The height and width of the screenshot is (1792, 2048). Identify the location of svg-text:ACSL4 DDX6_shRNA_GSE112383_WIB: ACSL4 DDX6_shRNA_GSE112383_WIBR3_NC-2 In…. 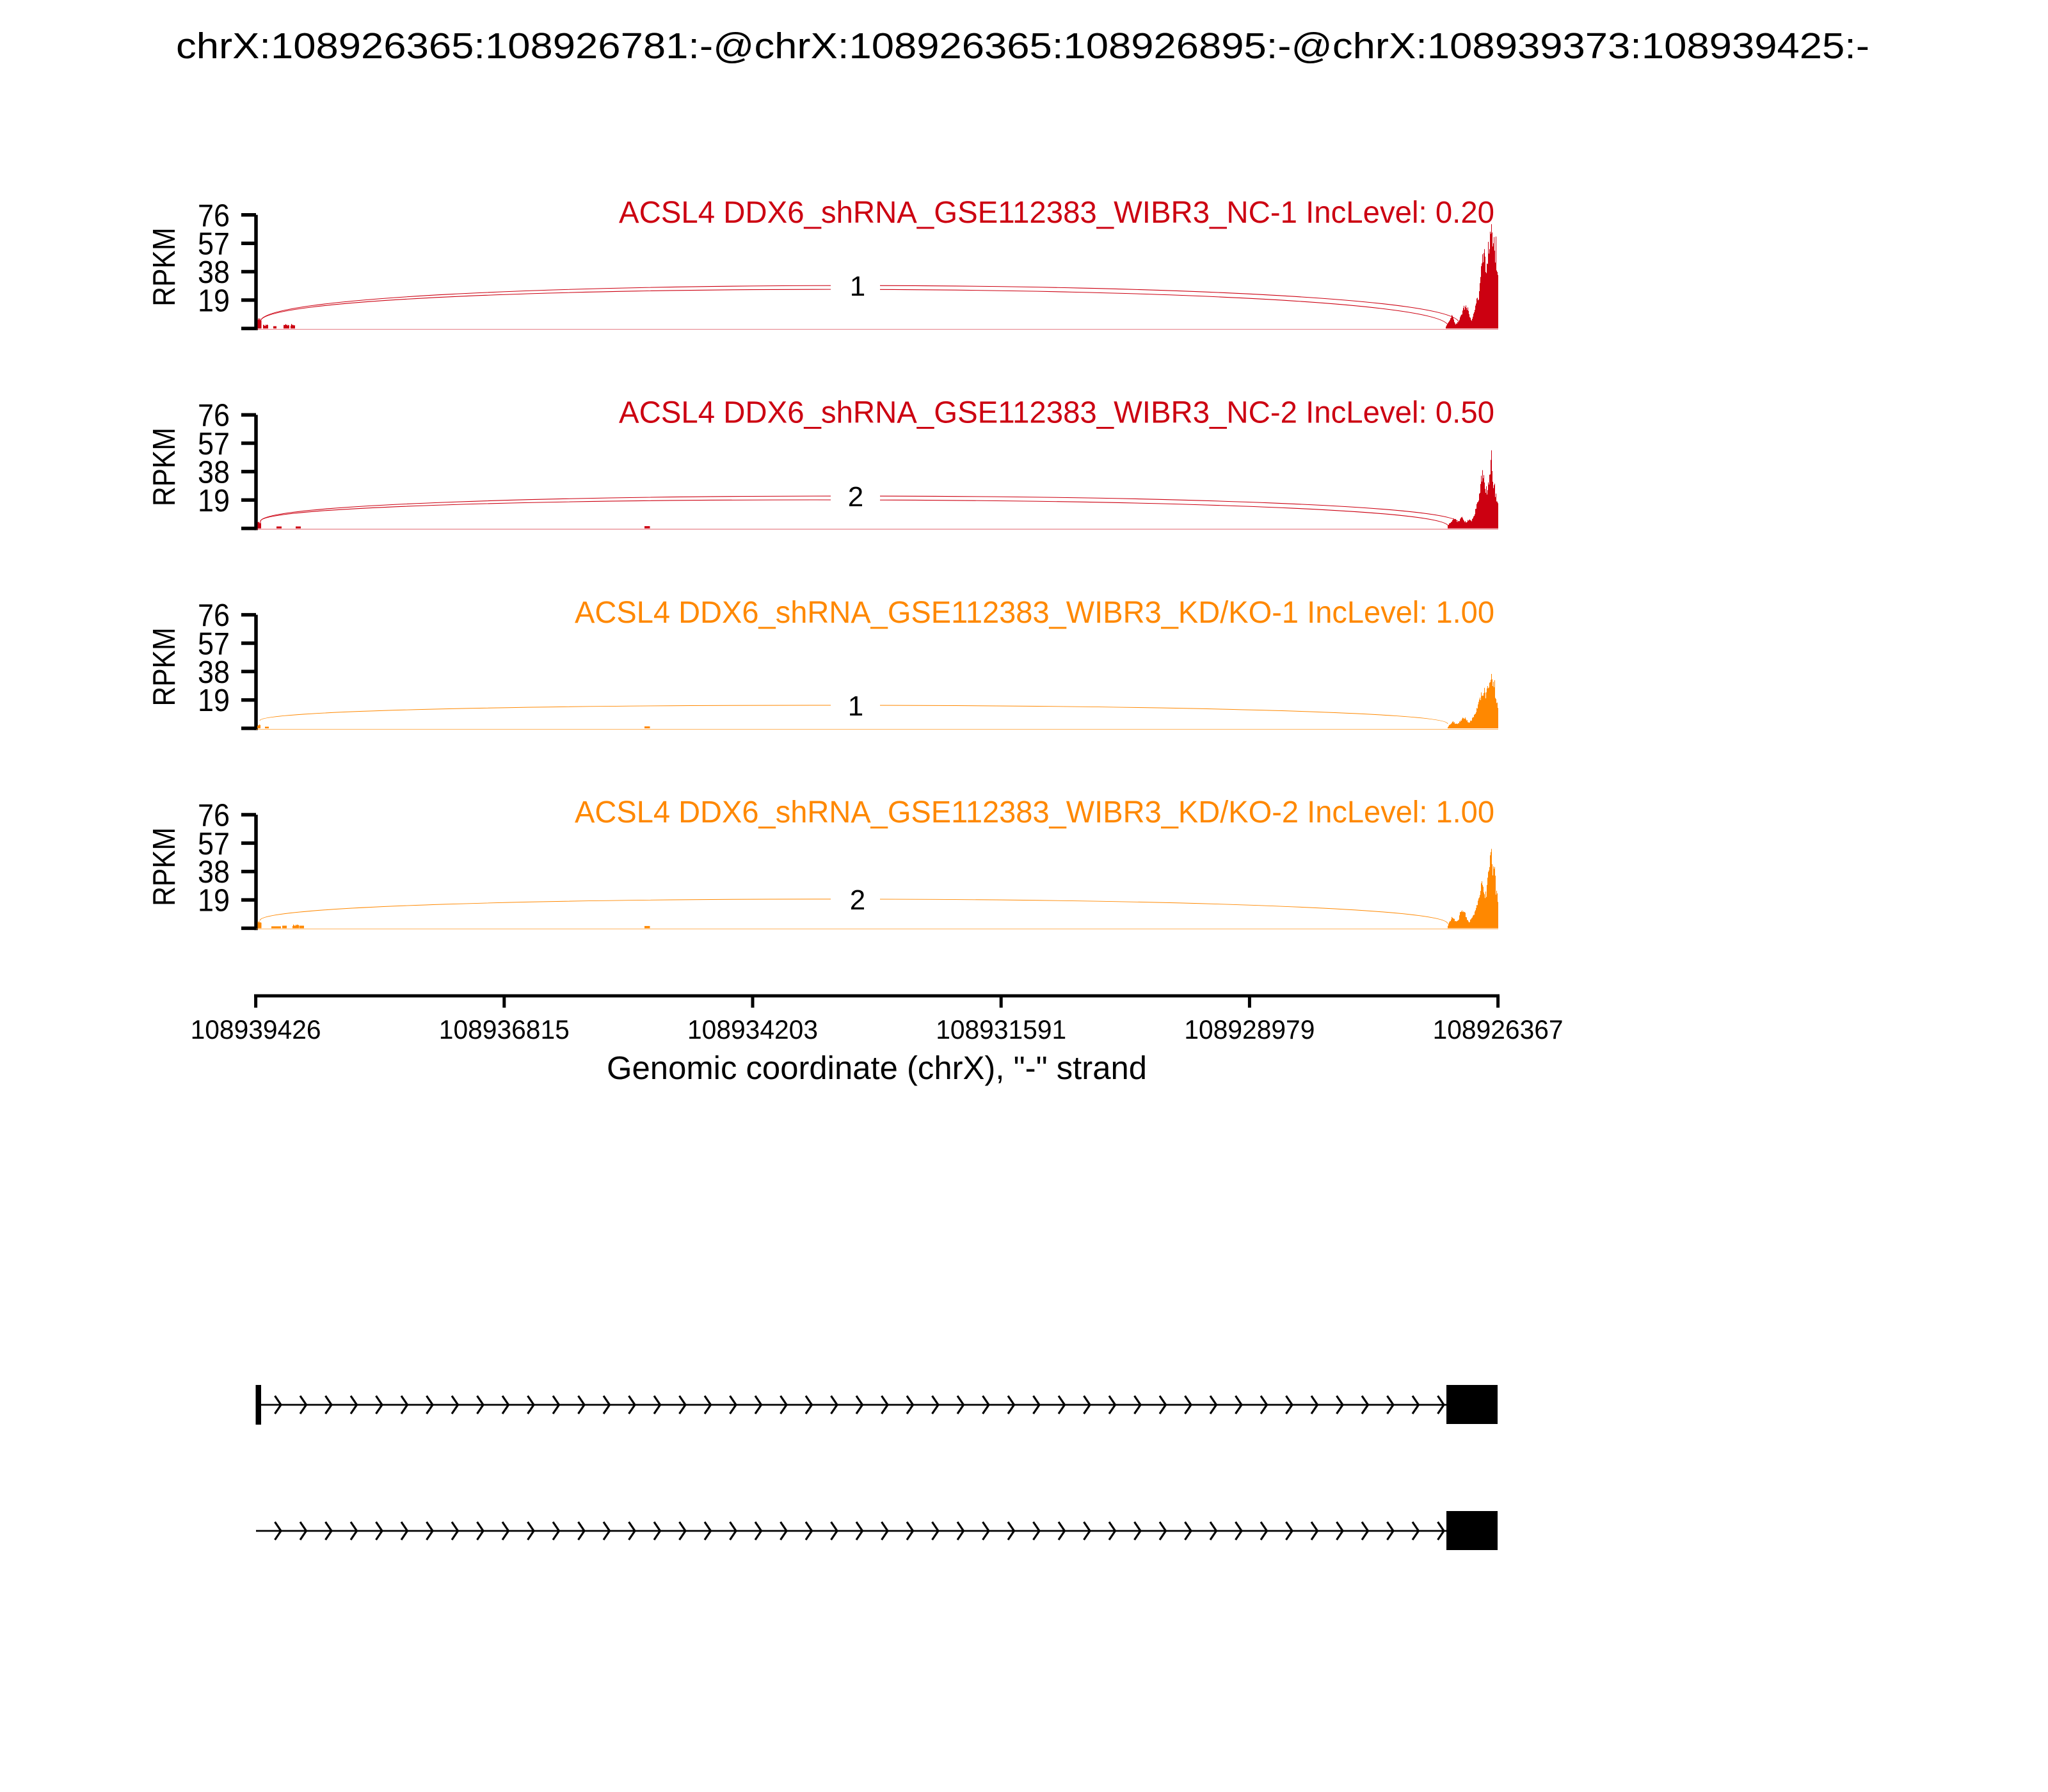
(1056, 412).